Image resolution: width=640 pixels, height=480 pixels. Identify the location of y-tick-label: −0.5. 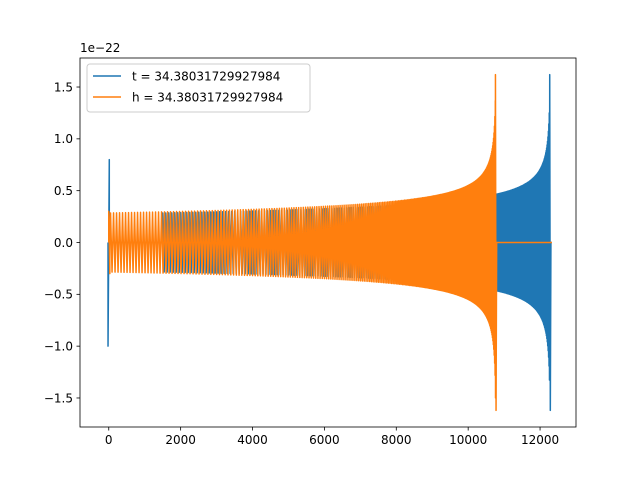
(58, 295).